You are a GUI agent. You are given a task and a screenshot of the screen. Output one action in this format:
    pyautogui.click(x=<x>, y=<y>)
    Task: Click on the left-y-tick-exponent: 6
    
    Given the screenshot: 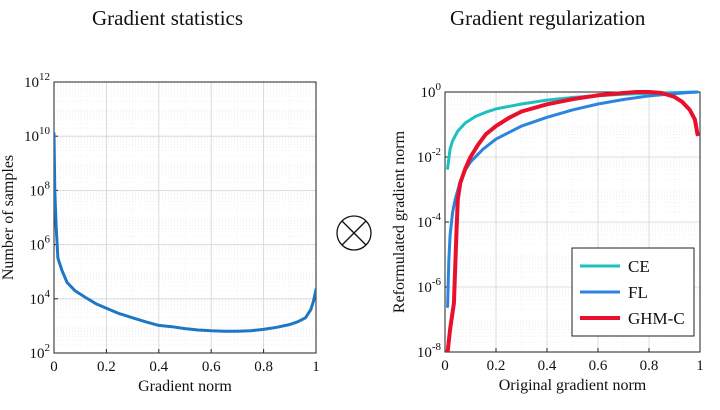 What is the action you would take?
    pyautogui.click(x=48, y=240)
    